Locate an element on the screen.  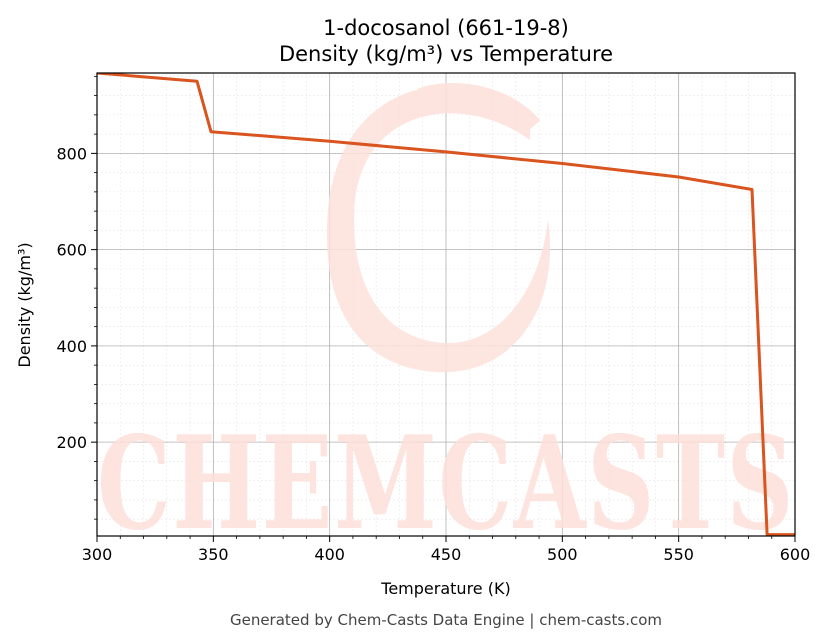
x-tick-label: 600 is located at coordinates (795, 554).